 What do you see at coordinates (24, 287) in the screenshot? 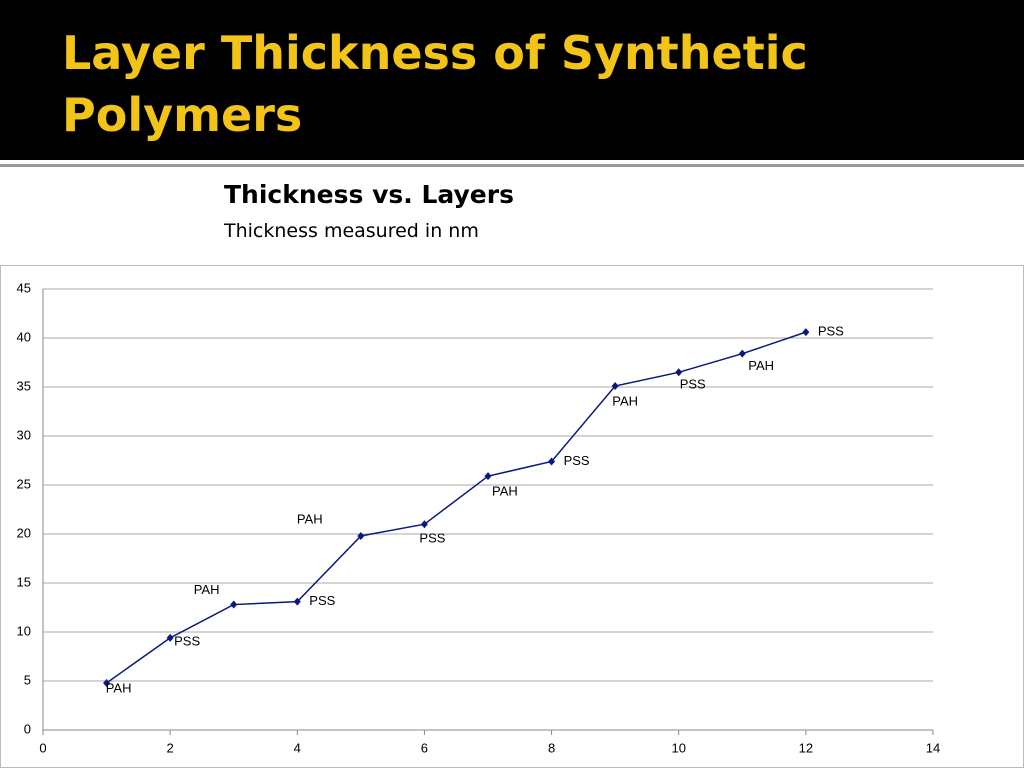
I see `y-tick-label: 45` at bounding box center [24, 287].